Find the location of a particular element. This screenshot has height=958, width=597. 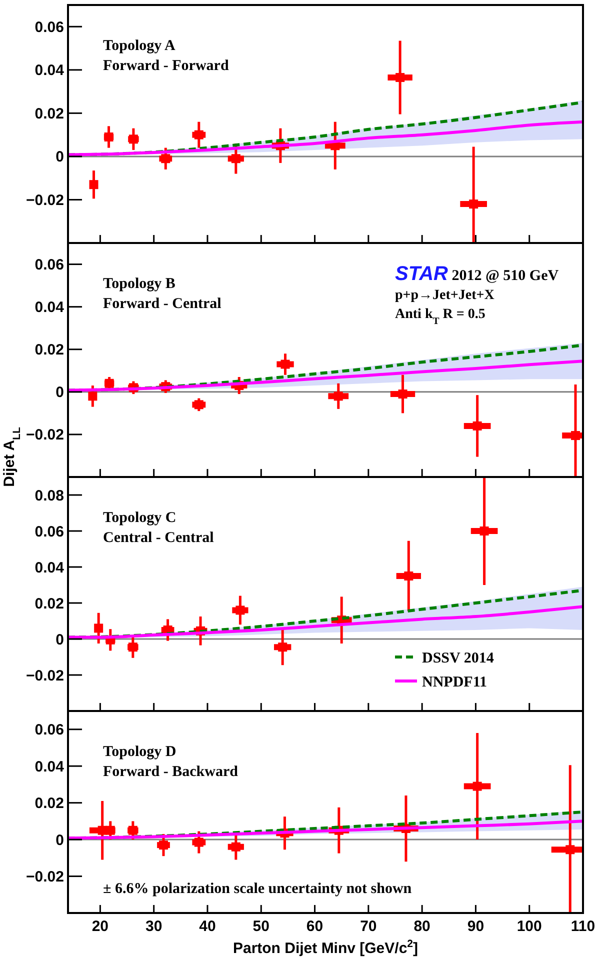

annotation: Topology C is located at coordinates (139, 518).